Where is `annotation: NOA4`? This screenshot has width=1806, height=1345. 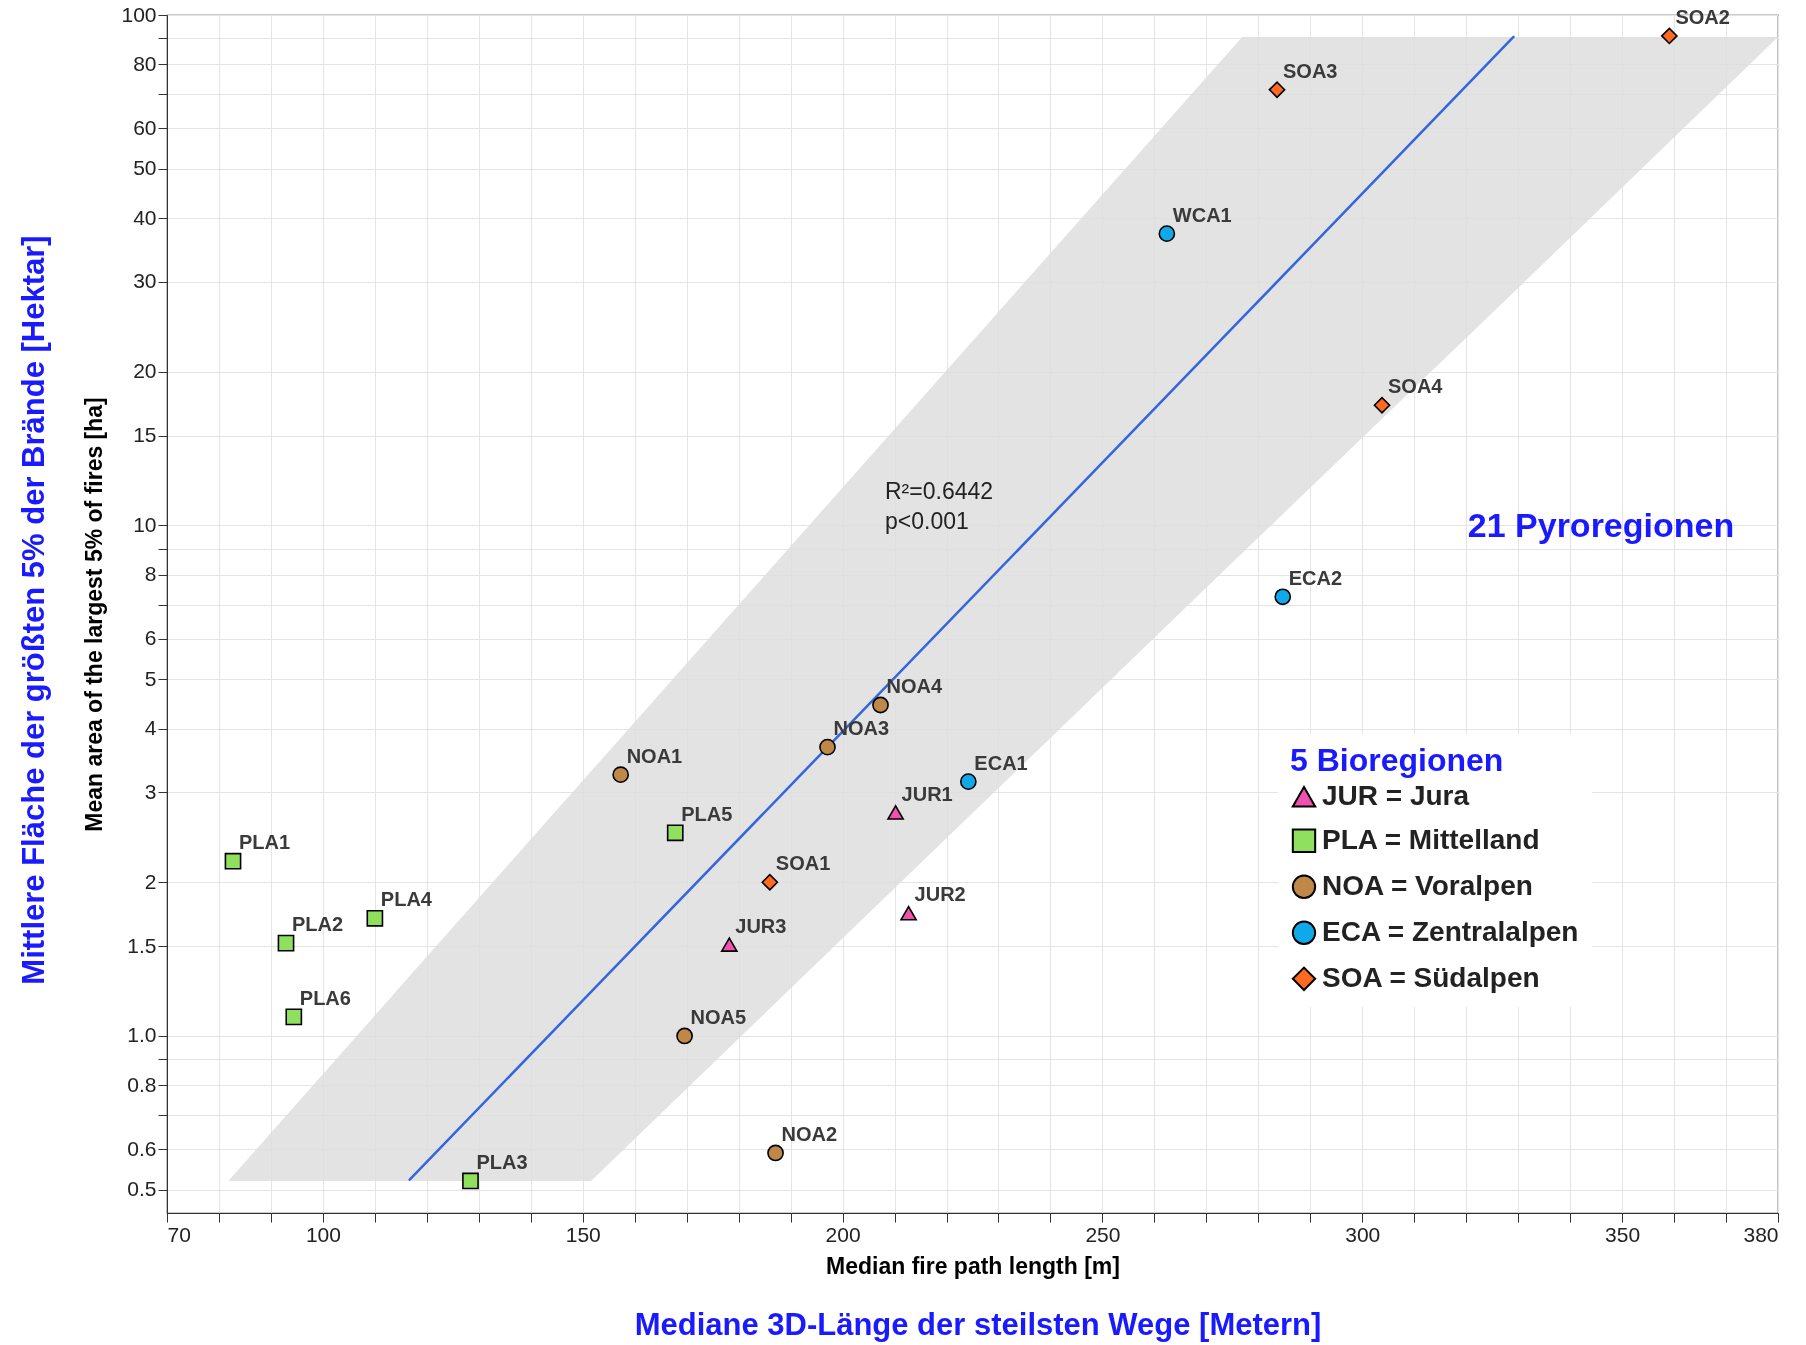
annotation: NOA4 is located at coordinates (914, 685).